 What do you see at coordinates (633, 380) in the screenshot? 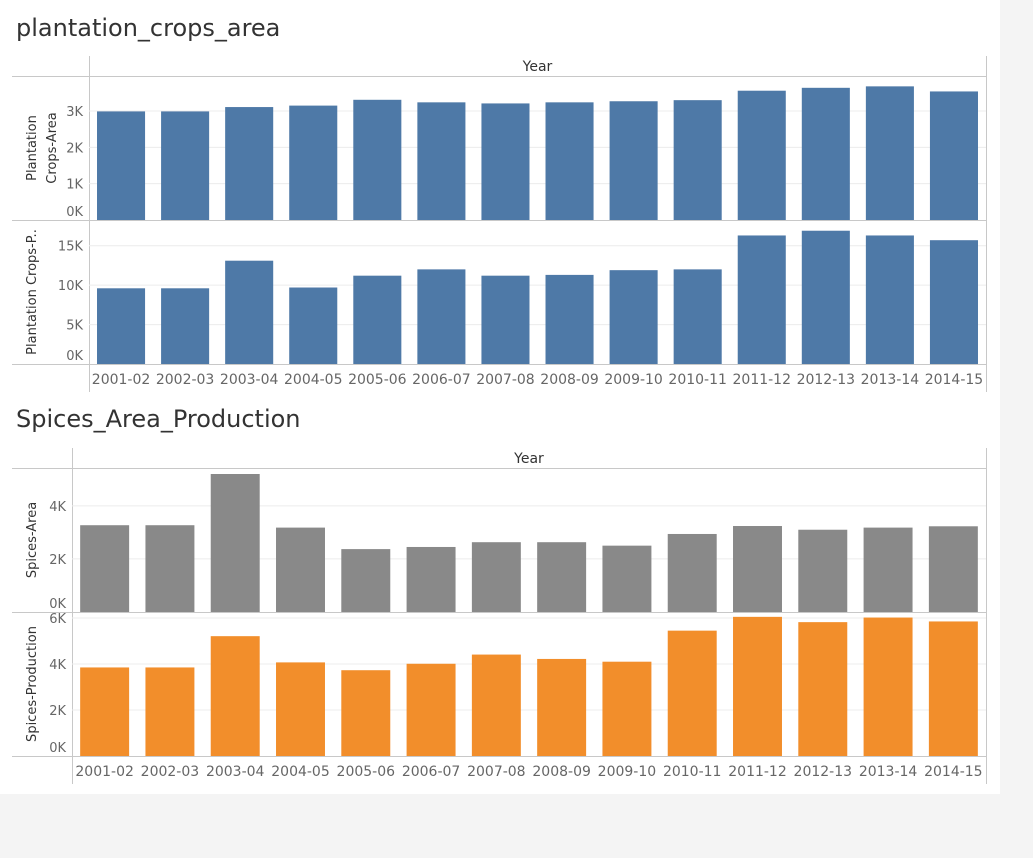
I see `plantation-x-tick-label: 2009-10` at bounding box center [633, 380].